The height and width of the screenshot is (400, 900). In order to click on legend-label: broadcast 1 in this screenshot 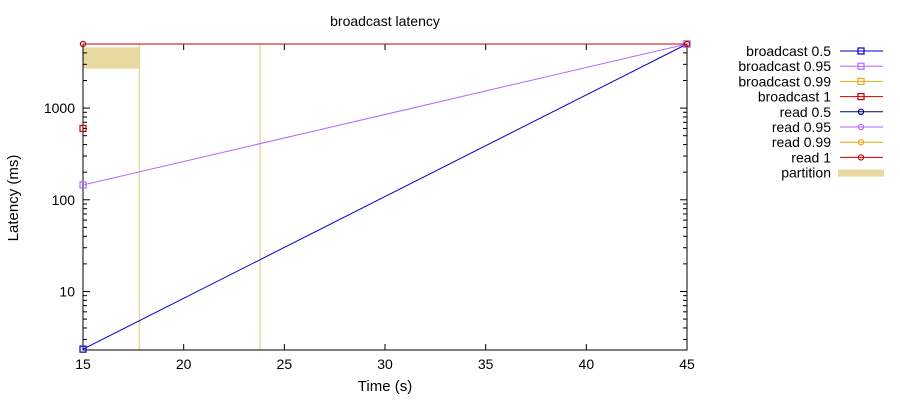, I will do `click(794, 97)`.